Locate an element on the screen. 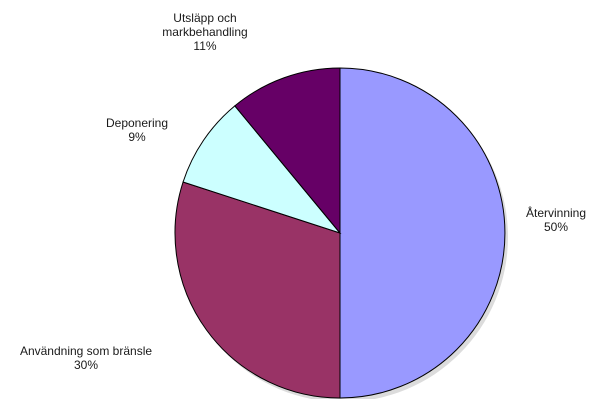  slice-percent: 11% is located at coordinates (205, 46).